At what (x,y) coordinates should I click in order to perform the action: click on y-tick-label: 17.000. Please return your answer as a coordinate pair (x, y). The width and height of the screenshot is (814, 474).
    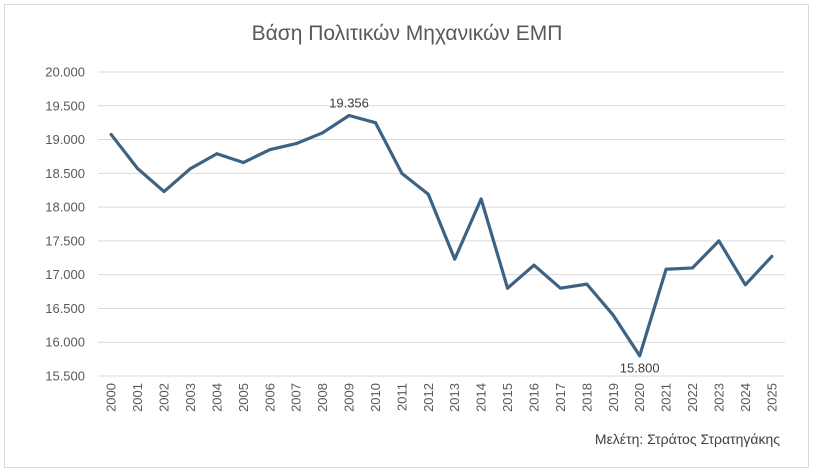
    Looking at the image, I should click on (65, 274).